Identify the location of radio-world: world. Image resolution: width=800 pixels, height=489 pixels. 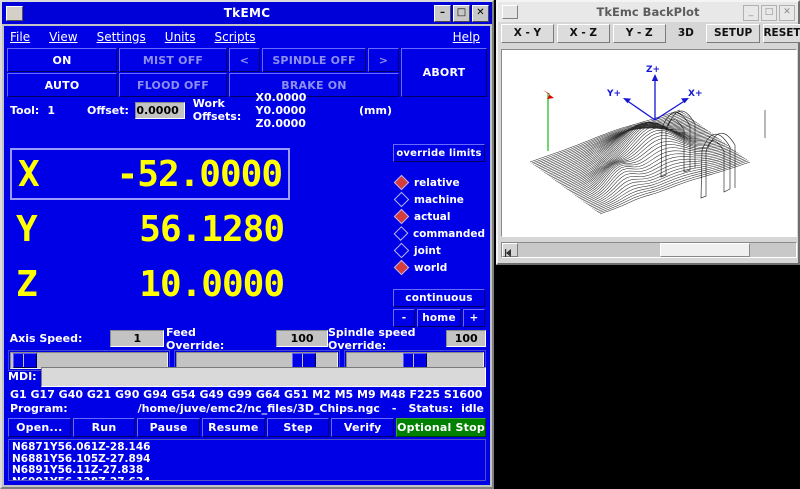
(439, 267).